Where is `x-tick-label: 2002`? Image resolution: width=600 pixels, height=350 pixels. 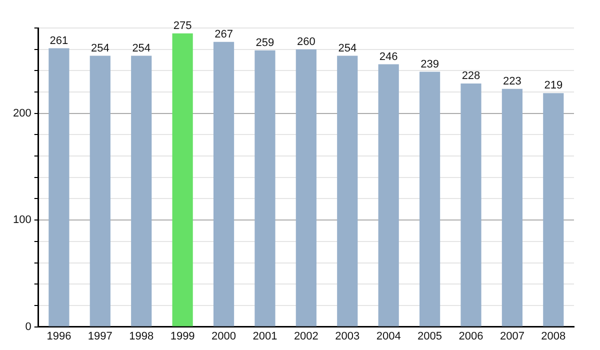
x-tick-label: 2002 is located at coordinates (306, 336).